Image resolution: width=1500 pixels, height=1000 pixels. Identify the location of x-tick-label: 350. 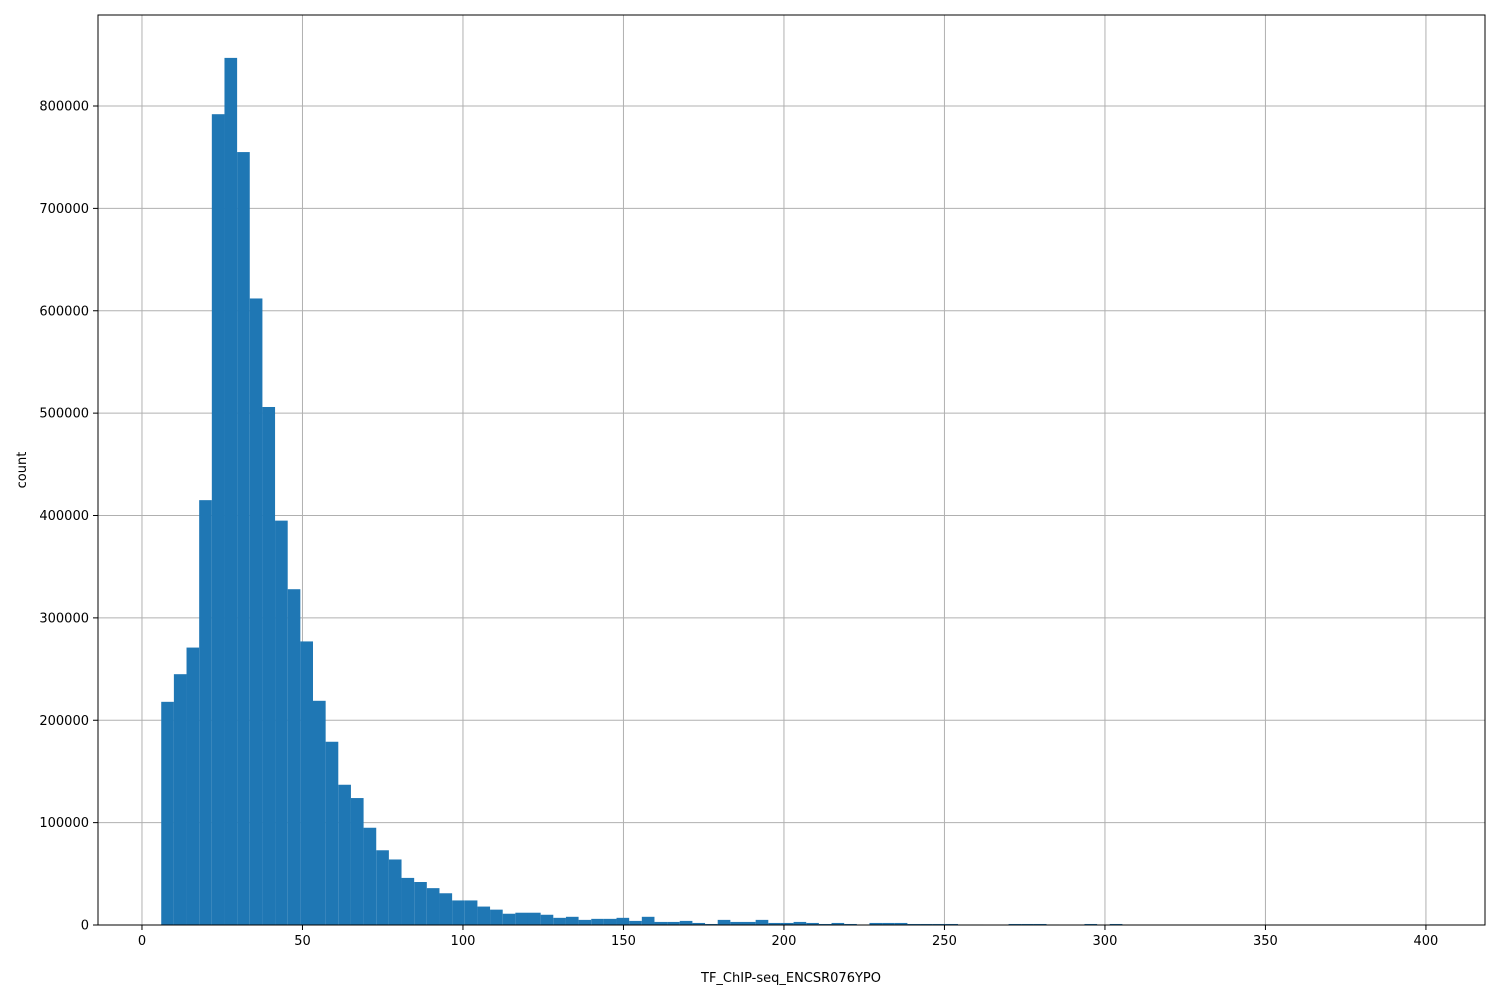
(1265, 941).